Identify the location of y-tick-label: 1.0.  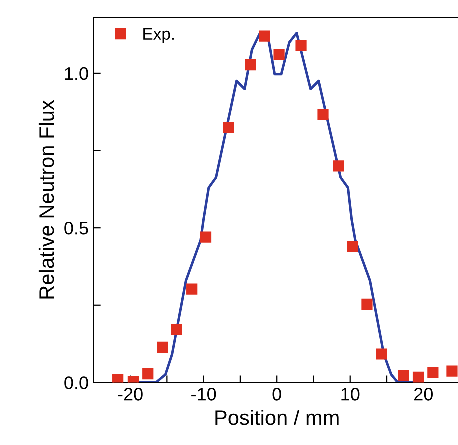
(76, 73).